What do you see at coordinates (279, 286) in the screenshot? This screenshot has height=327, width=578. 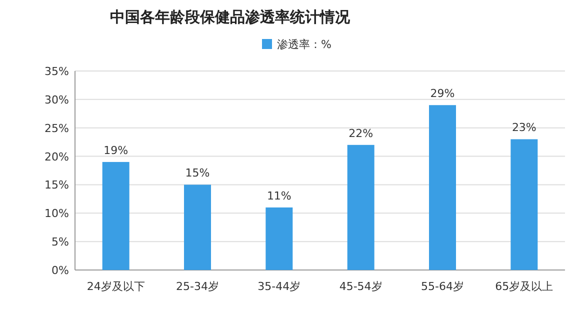 I see `x-tick-label: 35-44岁` at bounding box center [279, 286].